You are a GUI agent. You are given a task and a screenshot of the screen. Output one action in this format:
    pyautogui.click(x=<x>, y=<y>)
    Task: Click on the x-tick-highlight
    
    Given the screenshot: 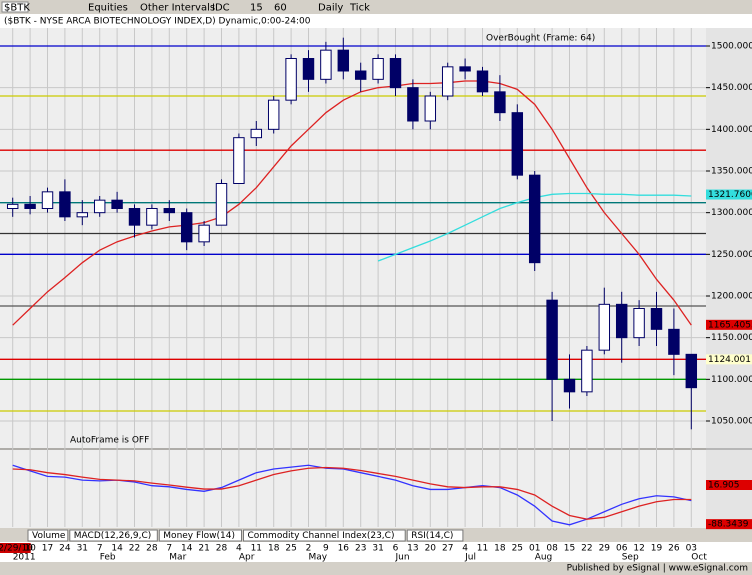 What is the action you would take?
    pyautogui.click(x=15, y=548)
    